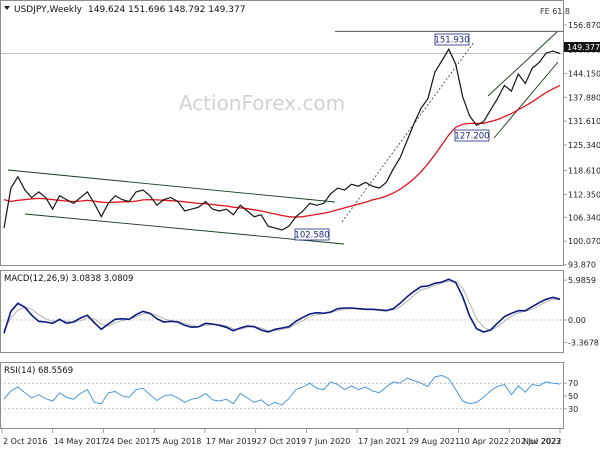 Image resolution: width=600 pixels, height=450 pixels. What do you see at coordinates (129, 441) in the screenshot?
I see `time-tick-label: 24 Dec 2017` at bounding box center [129, 441].